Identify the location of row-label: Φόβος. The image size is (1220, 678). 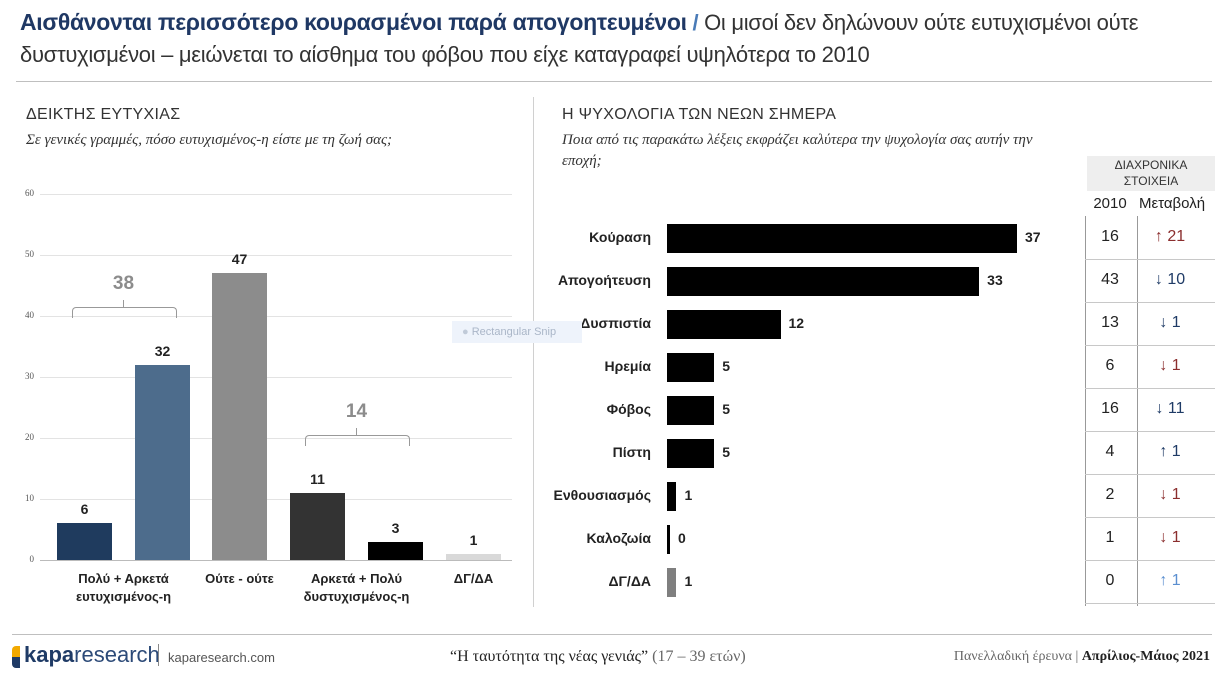
(628, 409).